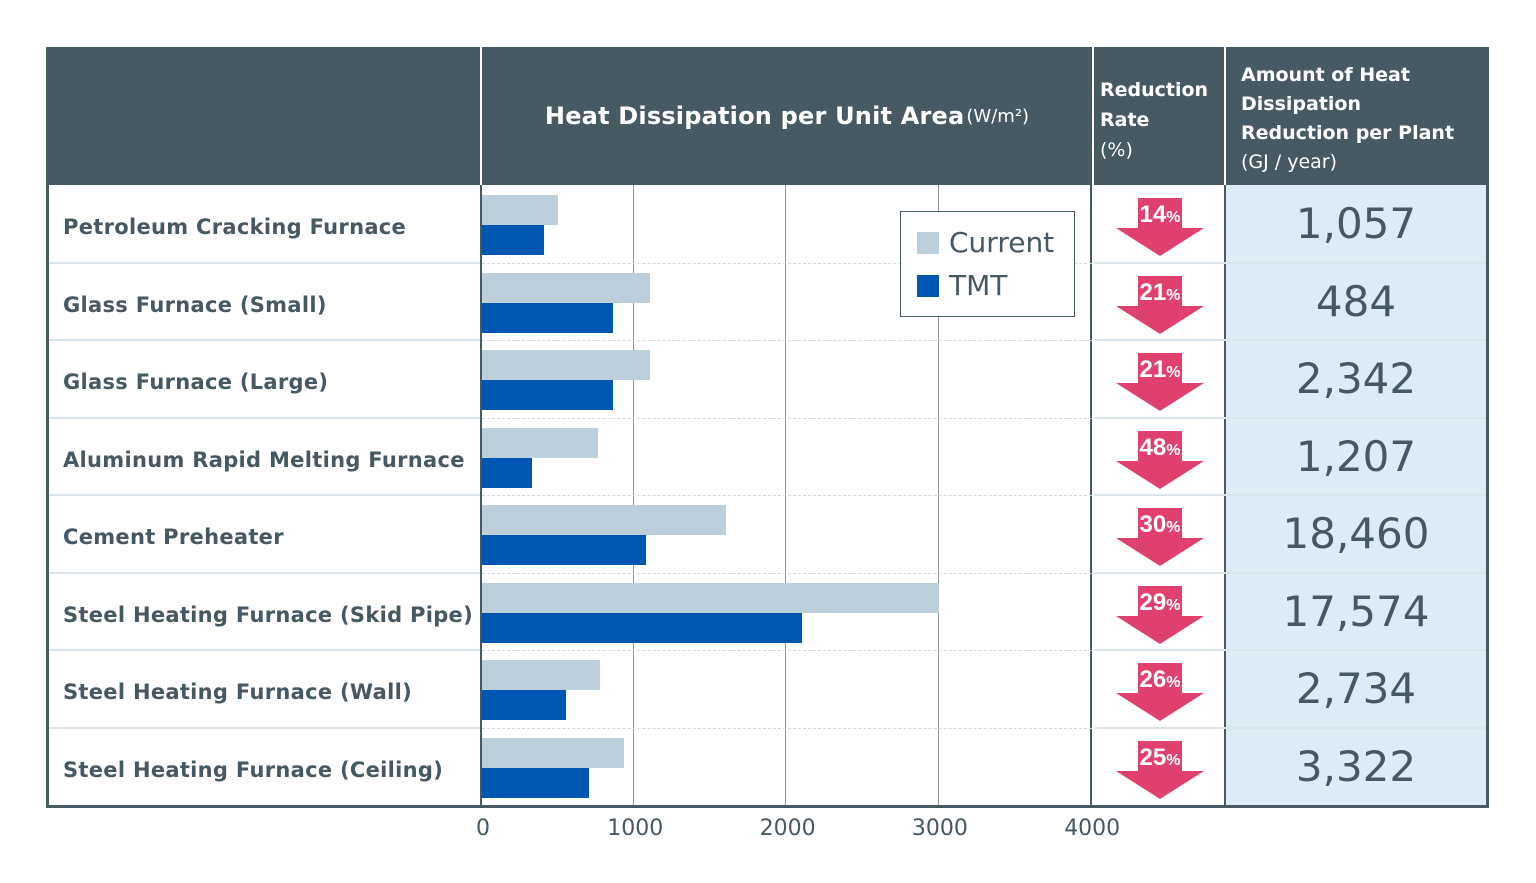 This screenshot has height=883, width=1536. Describe the element at coordinates (787, 828) in the screenshot. I see `x-tick-label: 2000` at that location.